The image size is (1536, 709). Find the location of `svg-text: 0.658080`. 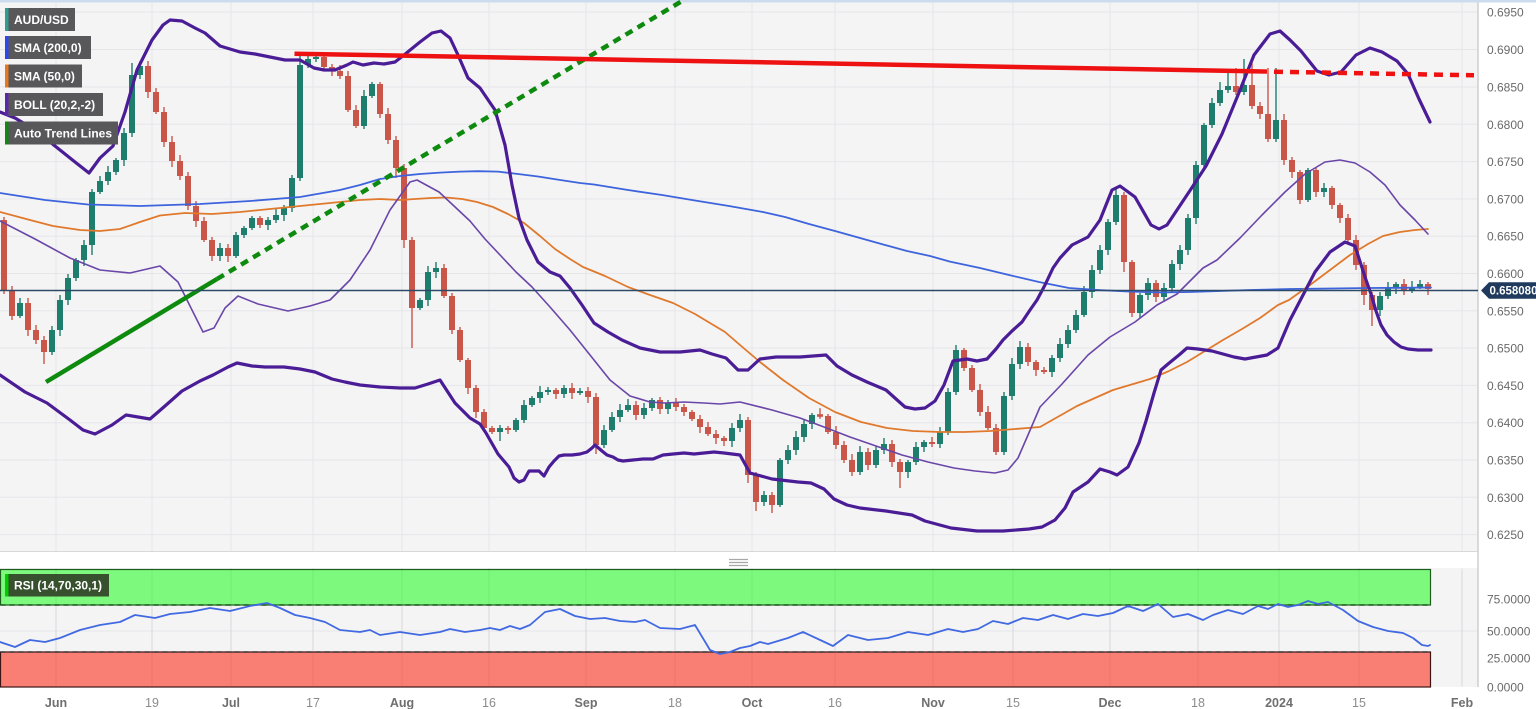

svg-text: 0.658080 is located at coordinates (1513, 292).